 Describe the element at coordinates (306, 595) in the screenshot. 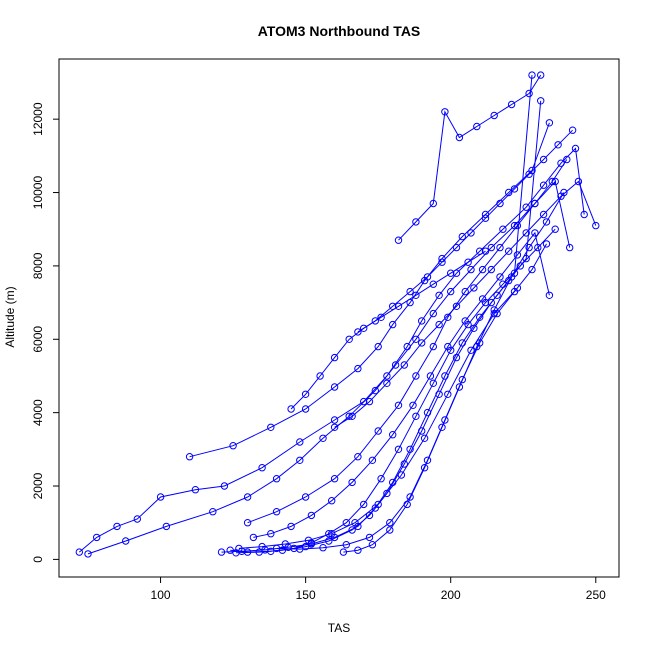

I see `x-tick-label: 150` at that location.